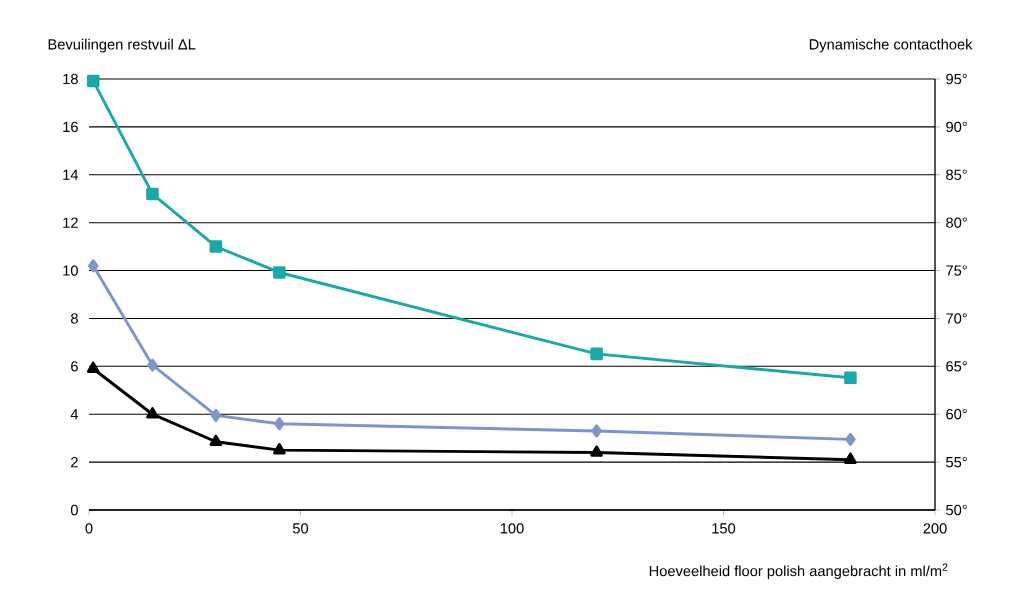 This screenshot has width=1013, height=603. Describe the element at coordinates (956, 366) in the screenshot. I see `y2-tick-label: 65°` at that location.